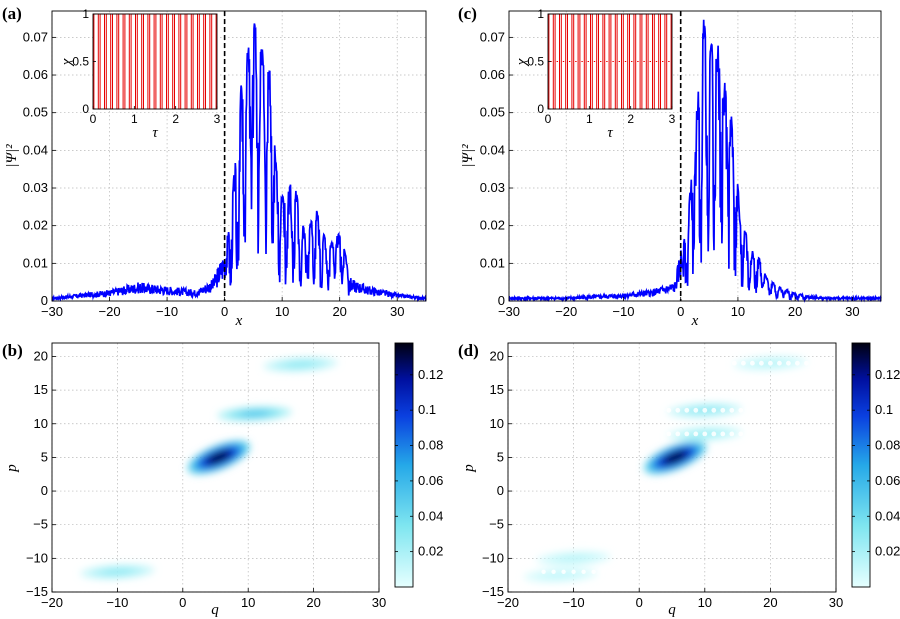  What do you see at coordinates (52, 602) in the screenshot?
I see `b-xtick-label: −20` at bounding box center [52, 602].